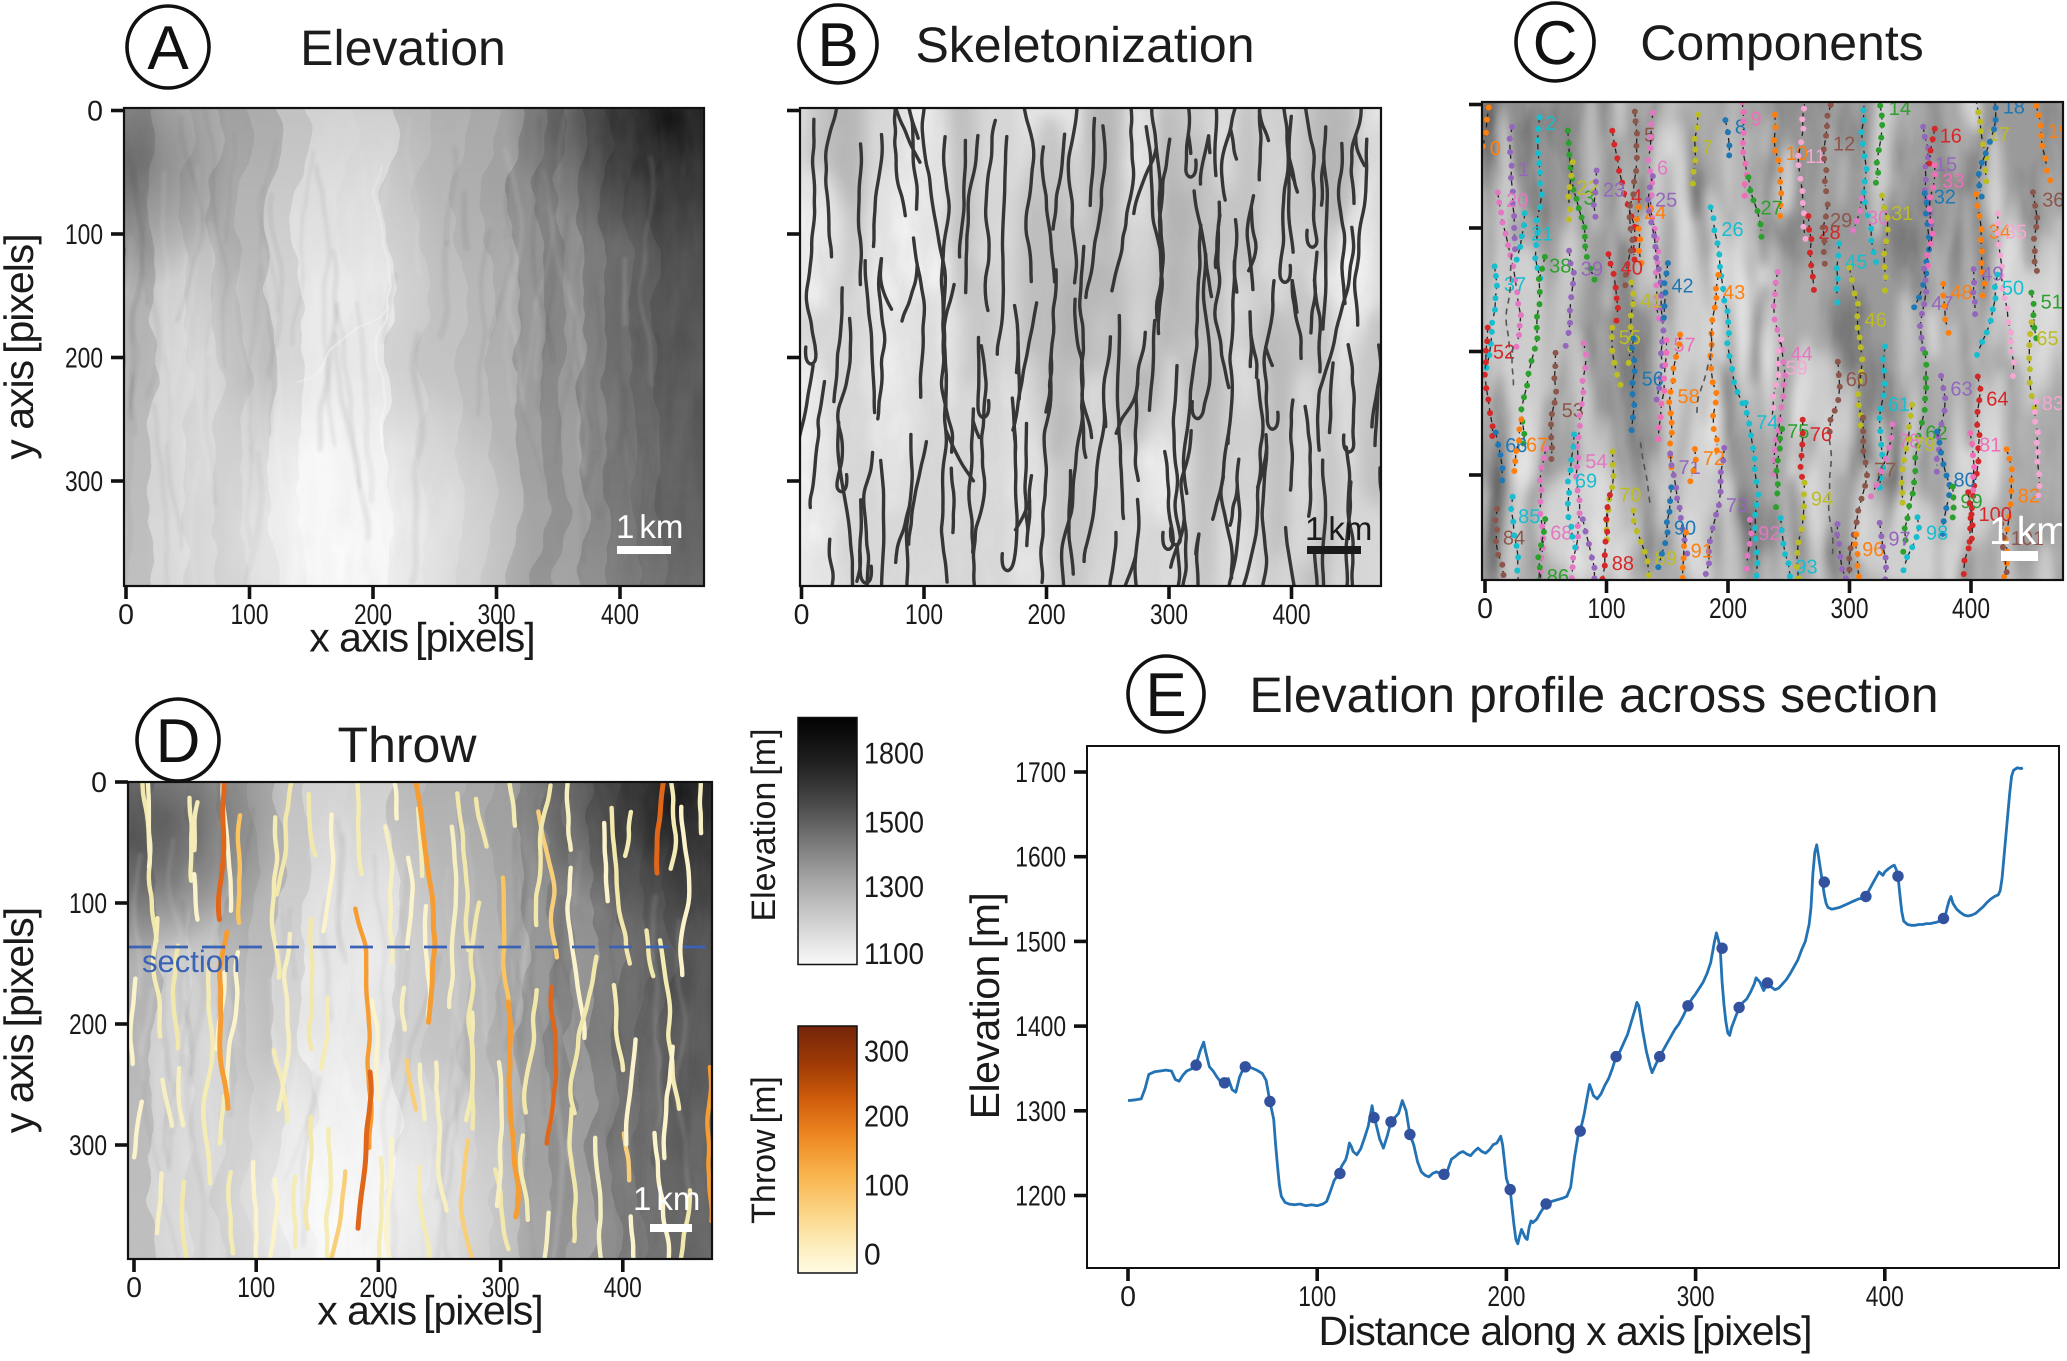 The width and height of the screenshot is (2067, 1361). What do you see at coordinates (1707, 148) in the screenshot?
I see `svg-text: 7` at bounding box center [1707, 148].